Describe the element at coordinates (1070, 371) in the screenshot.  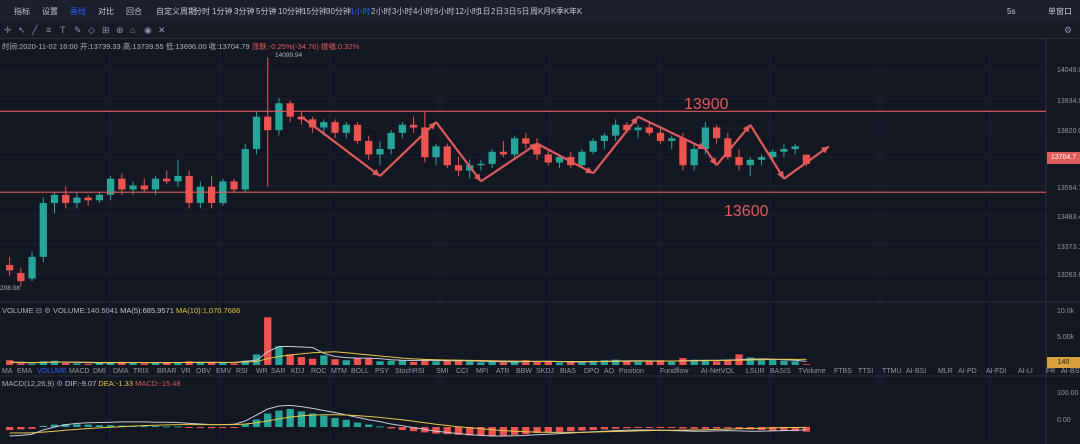
I see `indicator-tab: AI-BST` at that location.